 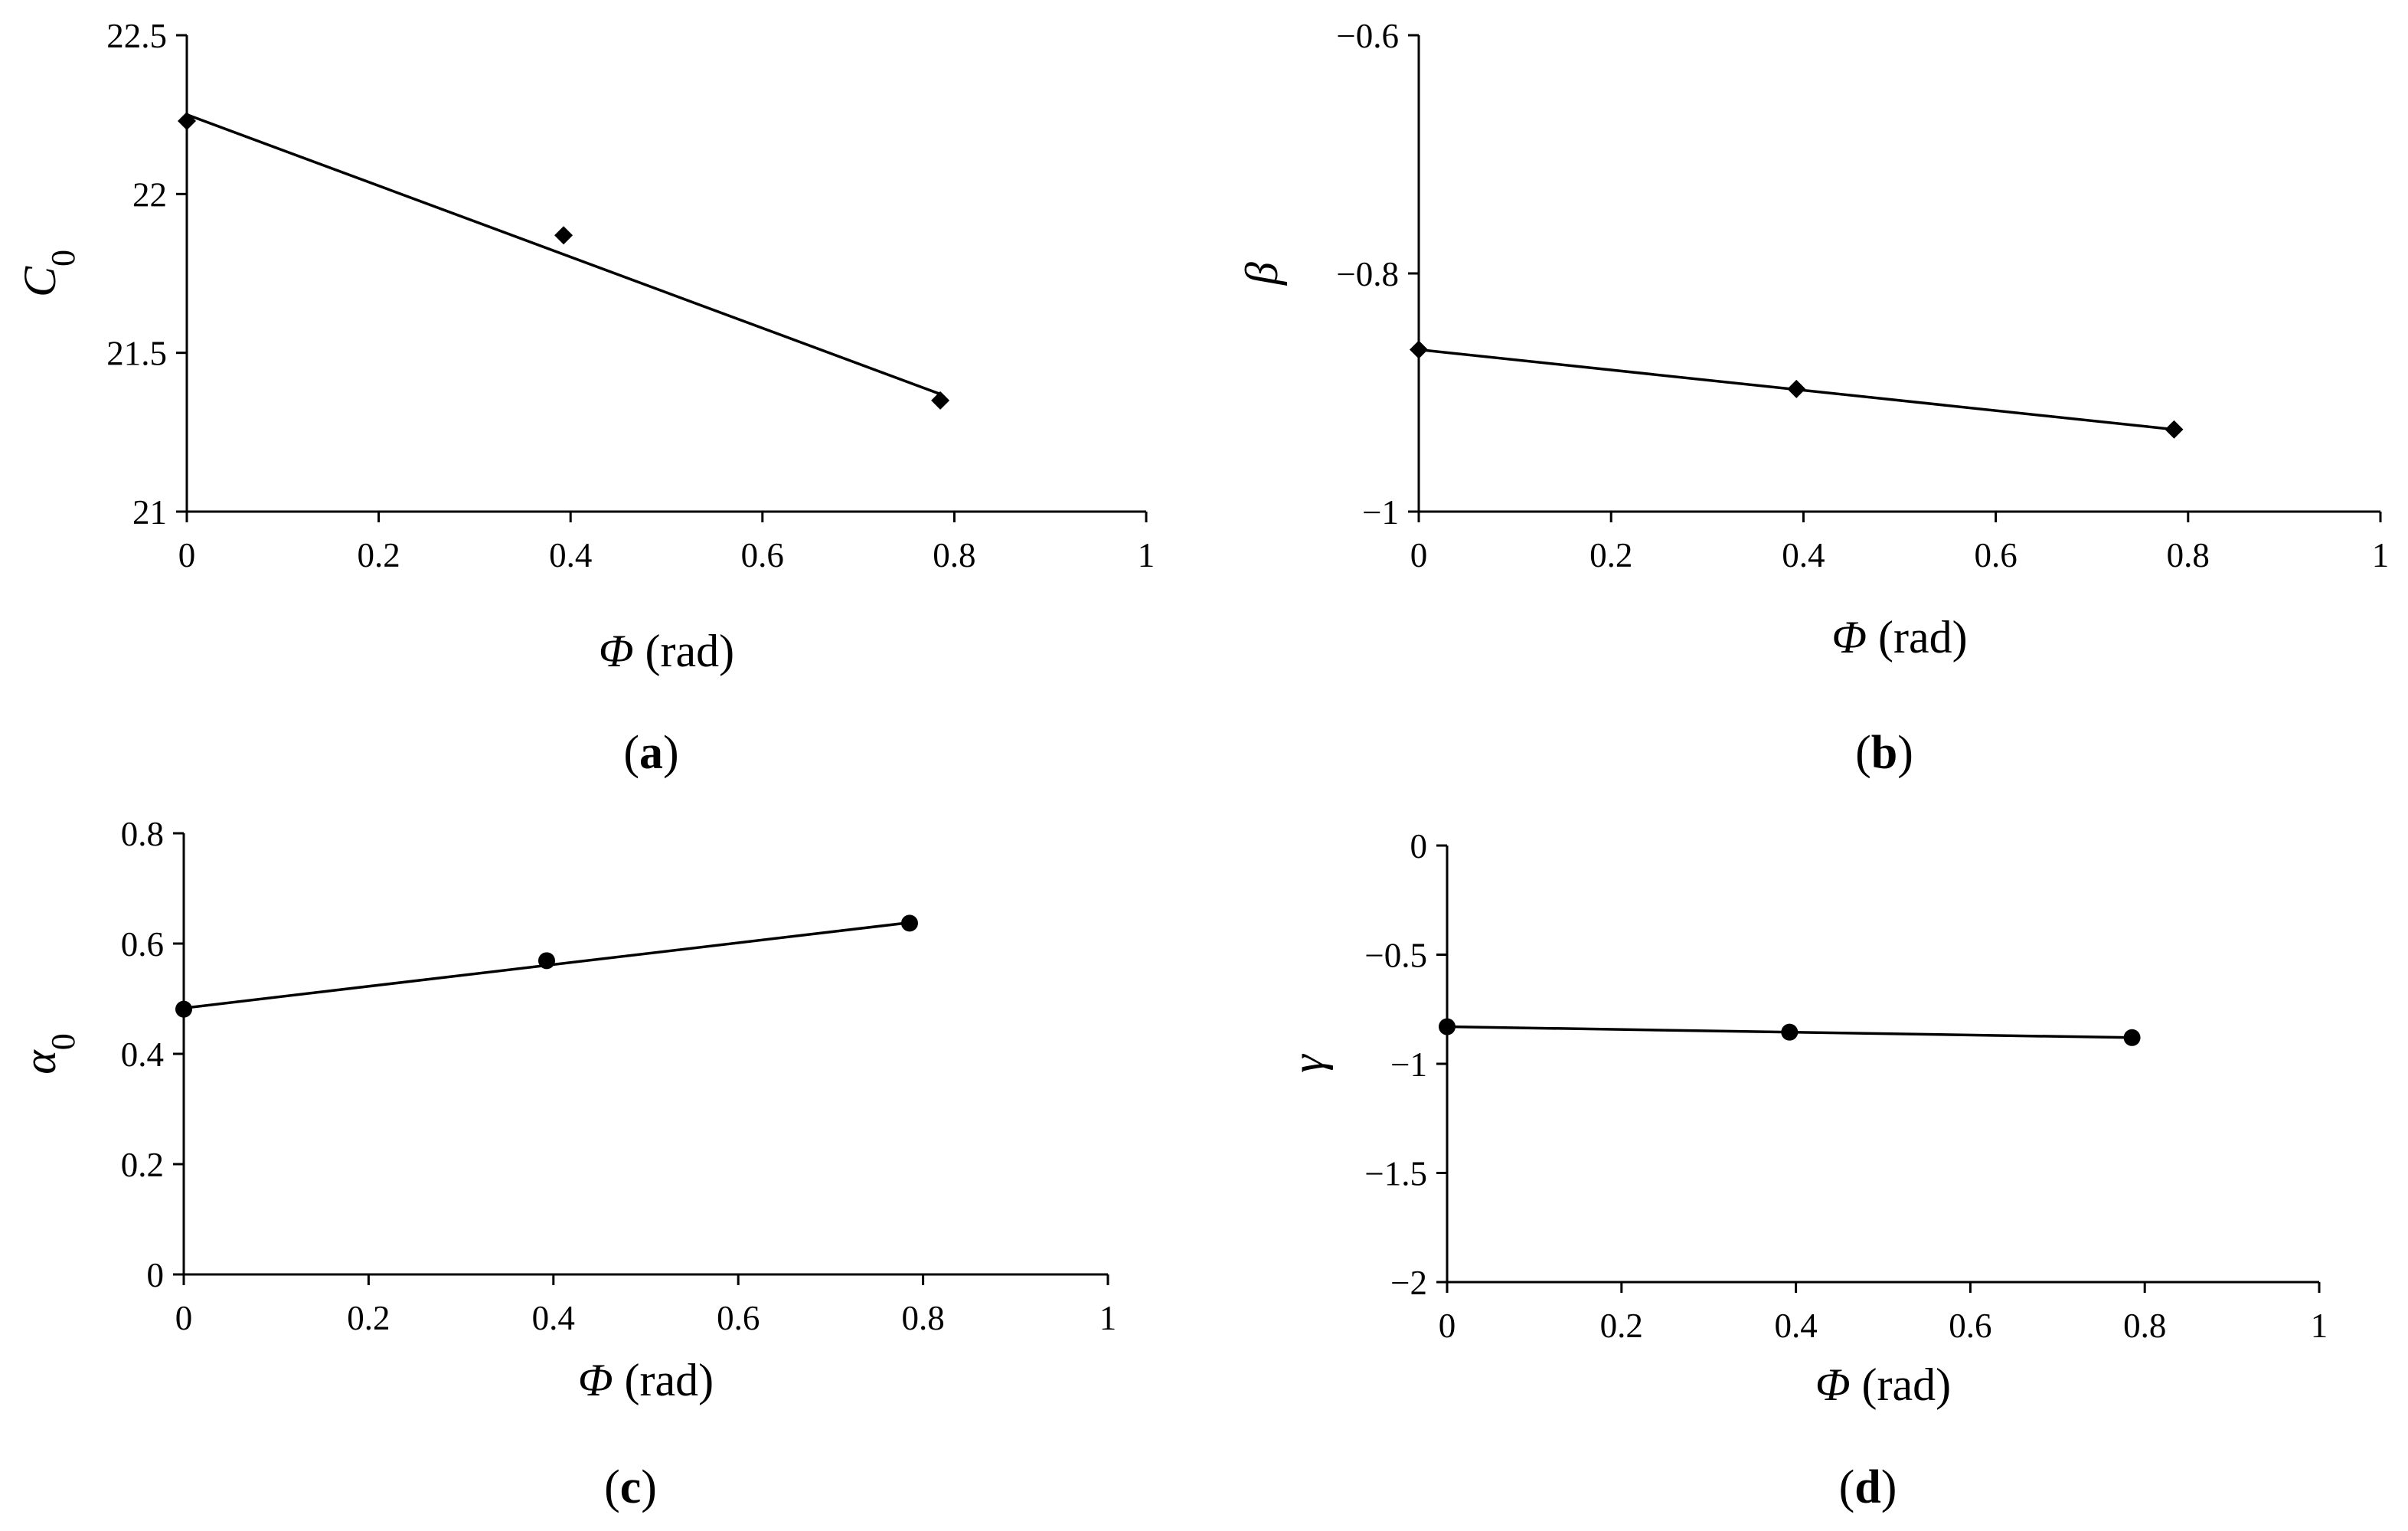 I want to click on y-axis-title: α0, so click(x=48, y=1054).